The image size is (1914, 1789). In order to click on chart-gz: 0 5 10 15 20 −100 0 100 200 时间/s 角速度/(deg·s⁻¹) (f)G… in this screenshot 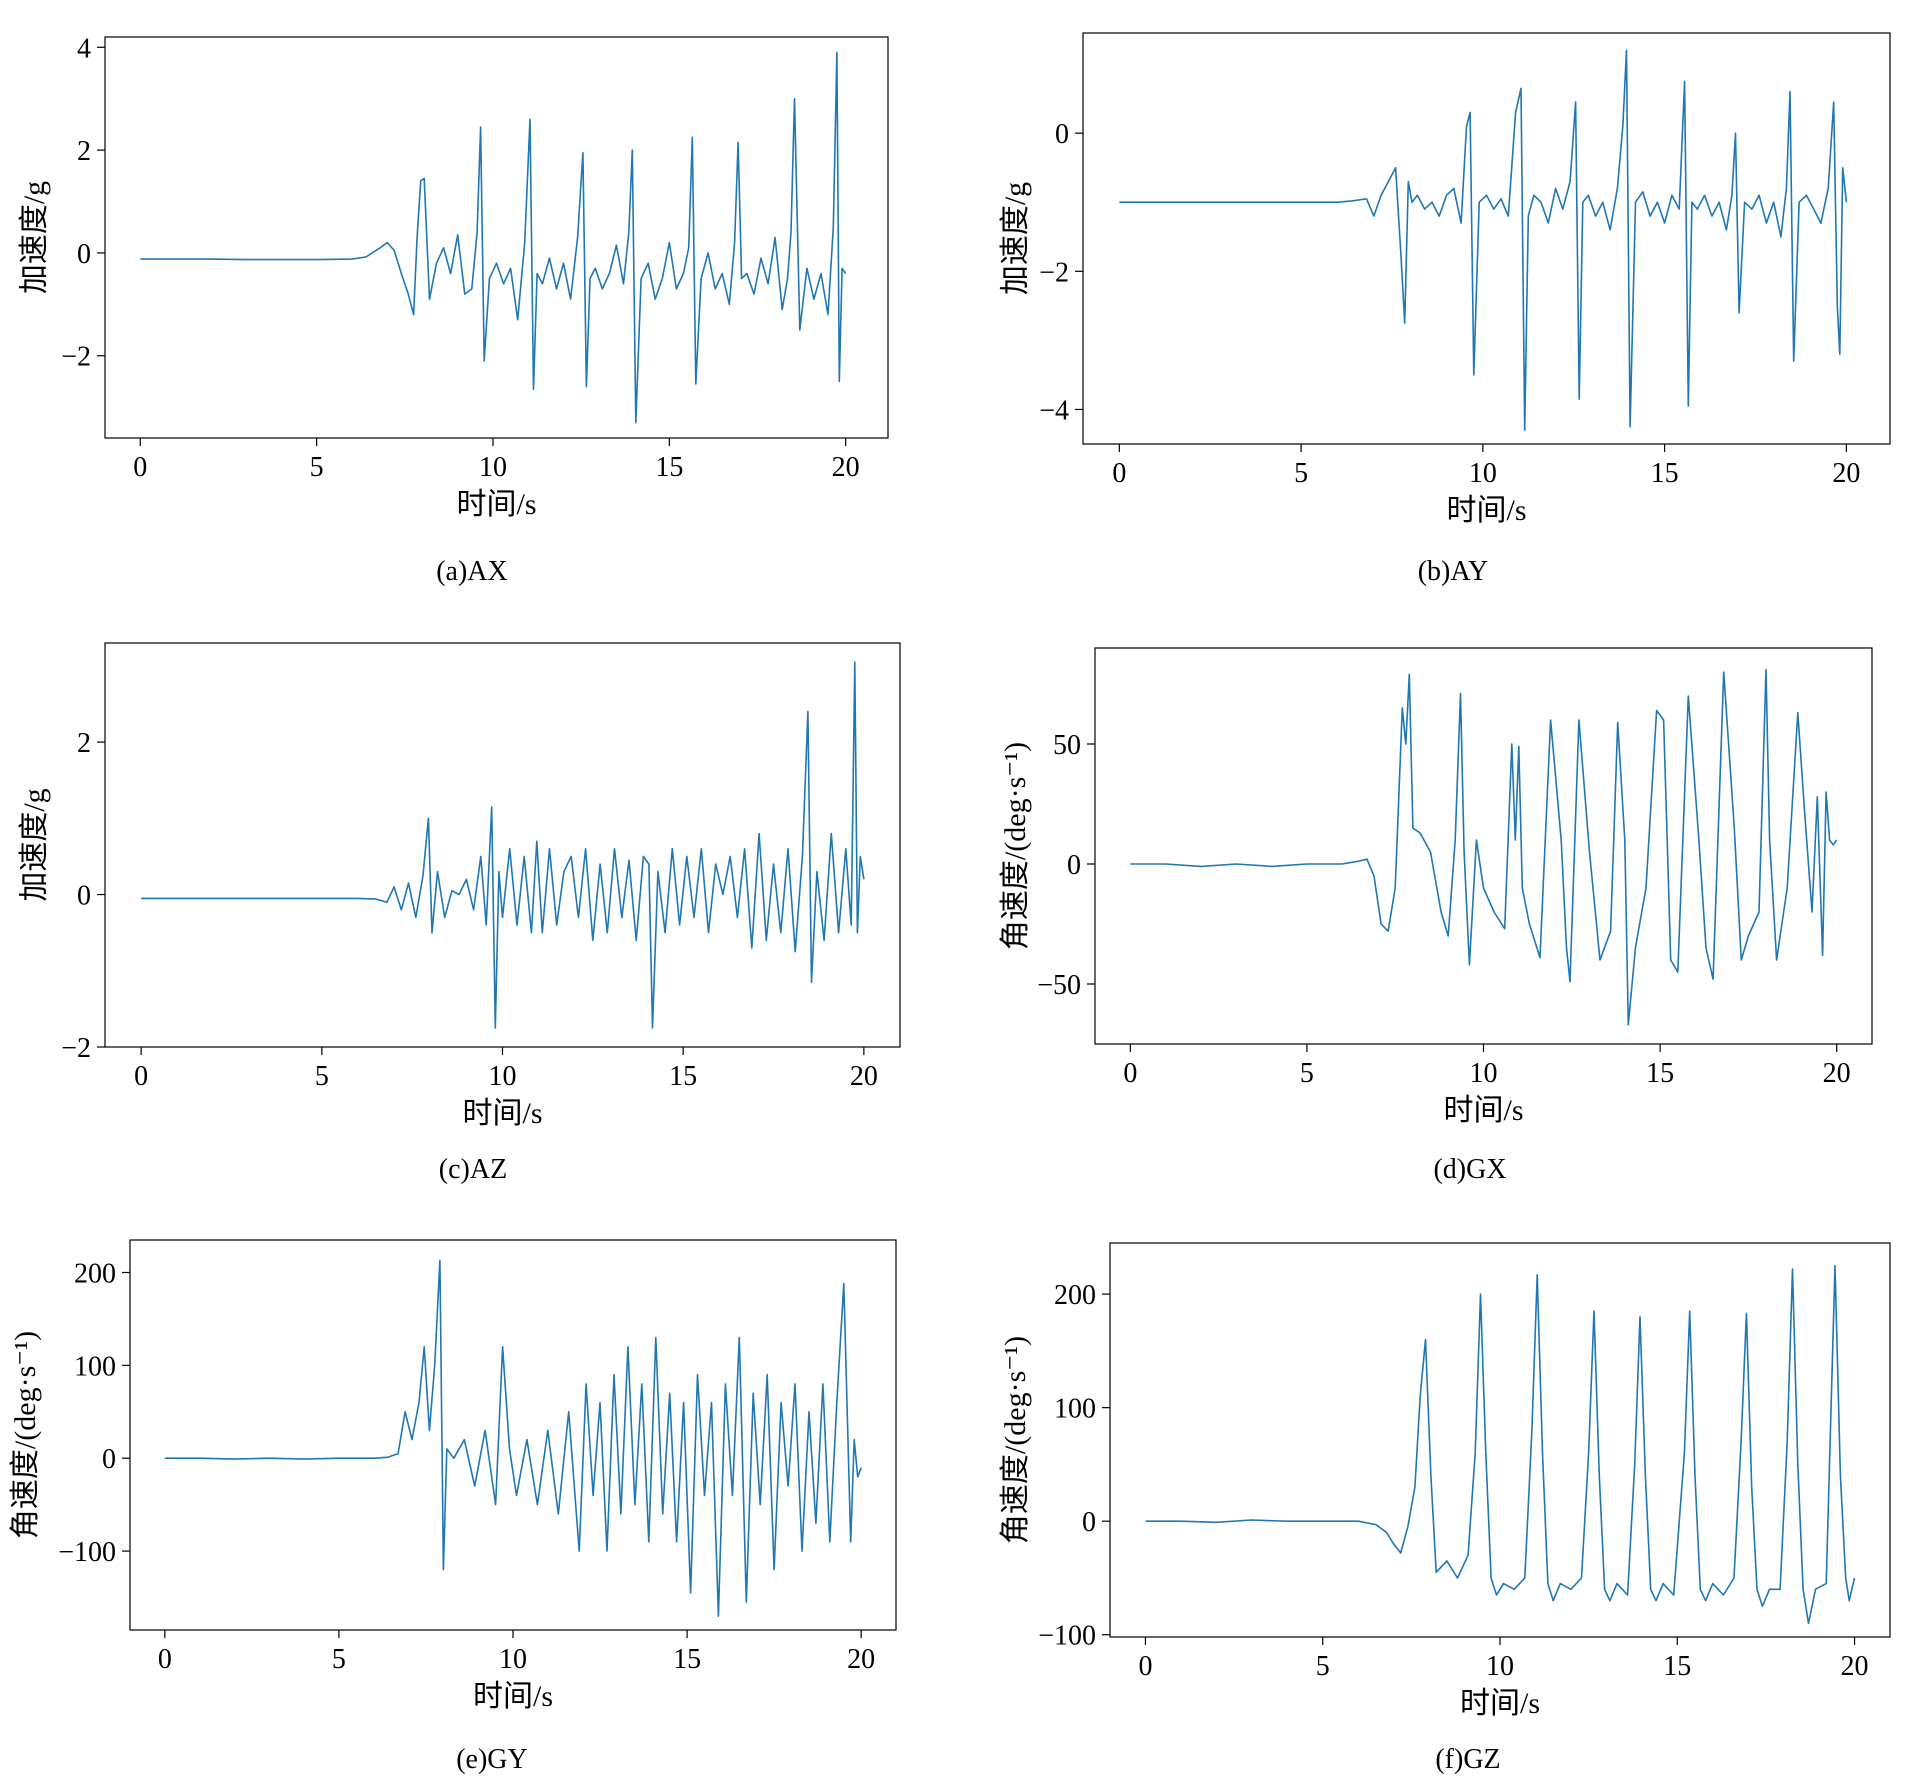, I will do `click(1445, 1508)`.